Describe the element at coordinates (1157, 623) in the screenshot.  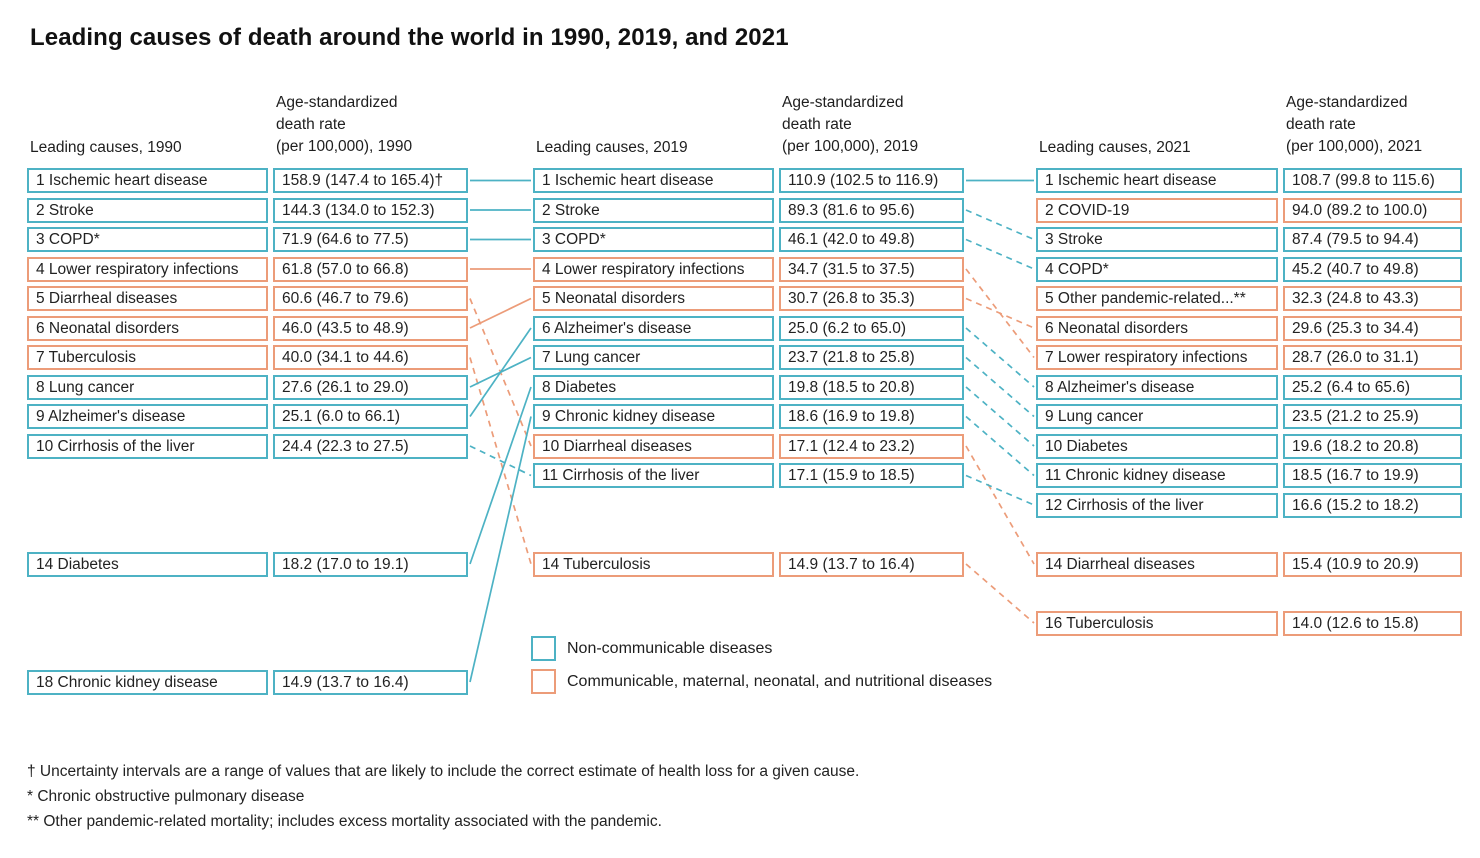
I see `cause-box: 16 Tuberculosis` at that location.